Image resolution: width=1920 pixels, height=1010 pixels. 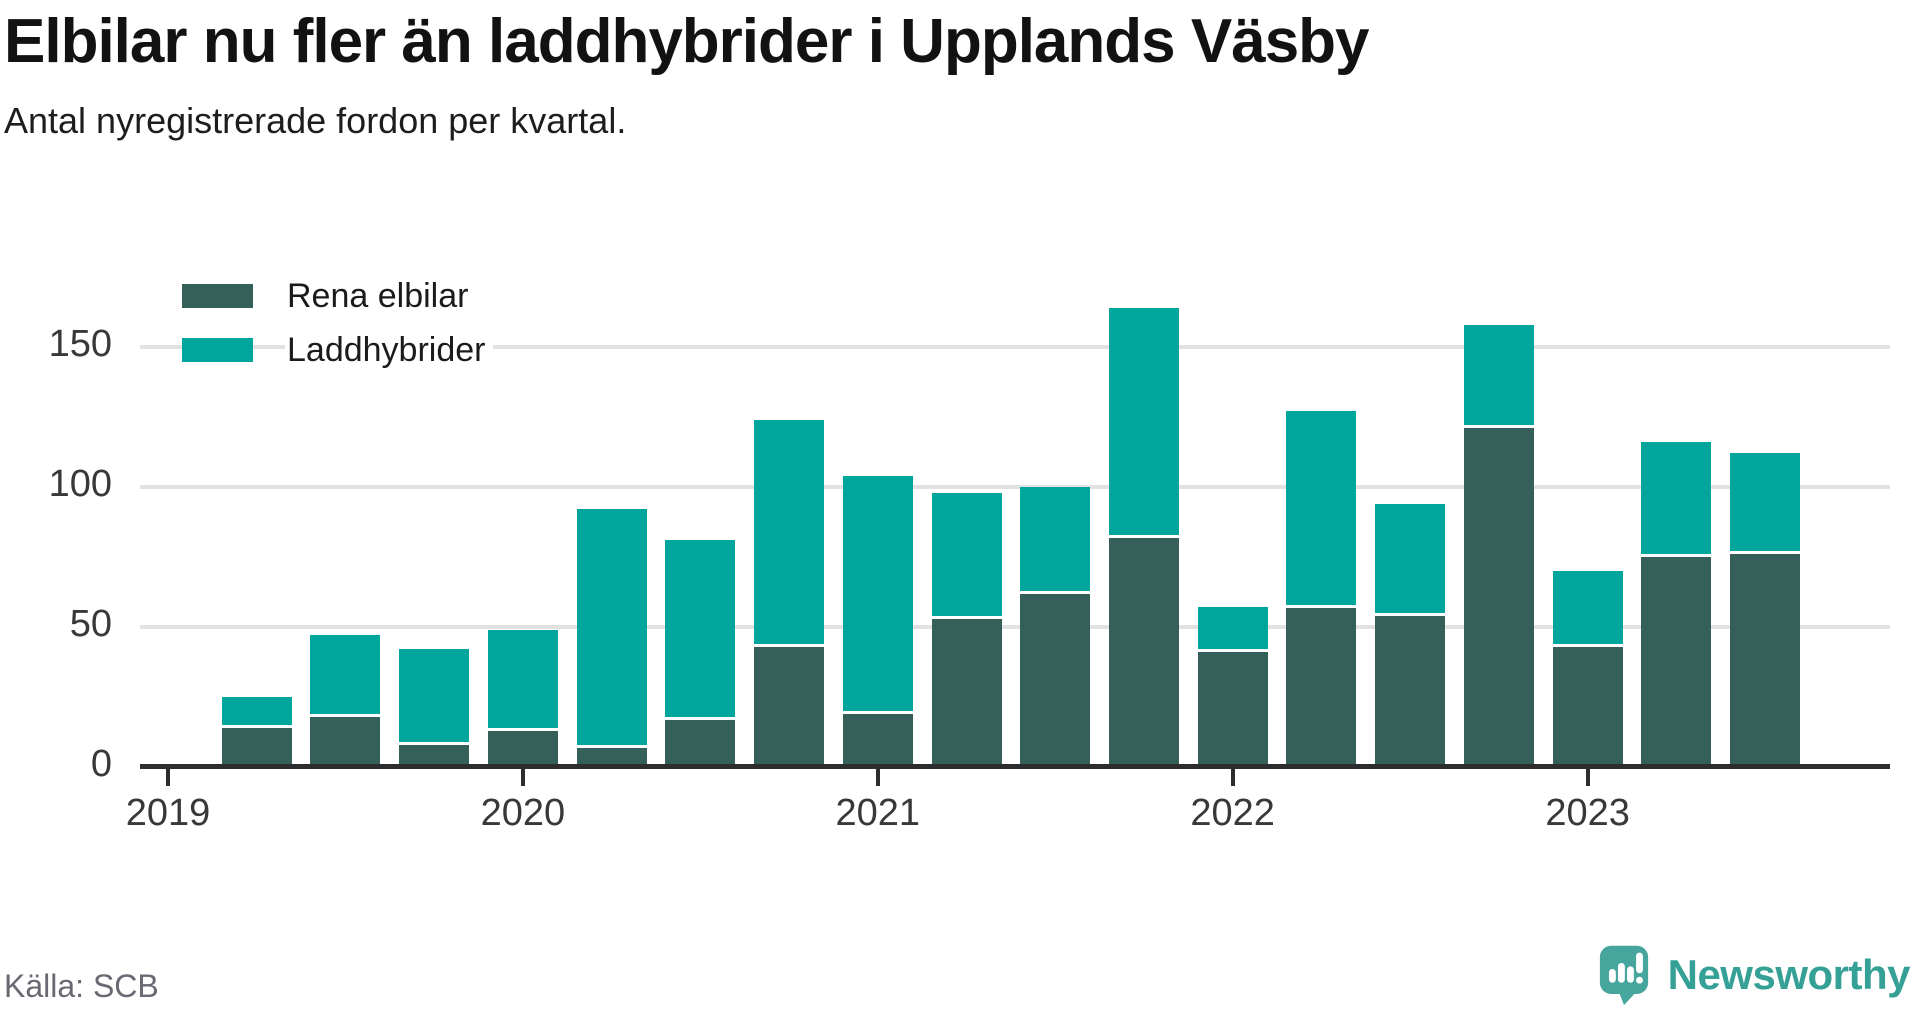 What do you see at coordinates (381, 296) in the screenshot?
I see `legend-label: Rena elbilar` at bounding box center [381, 296].